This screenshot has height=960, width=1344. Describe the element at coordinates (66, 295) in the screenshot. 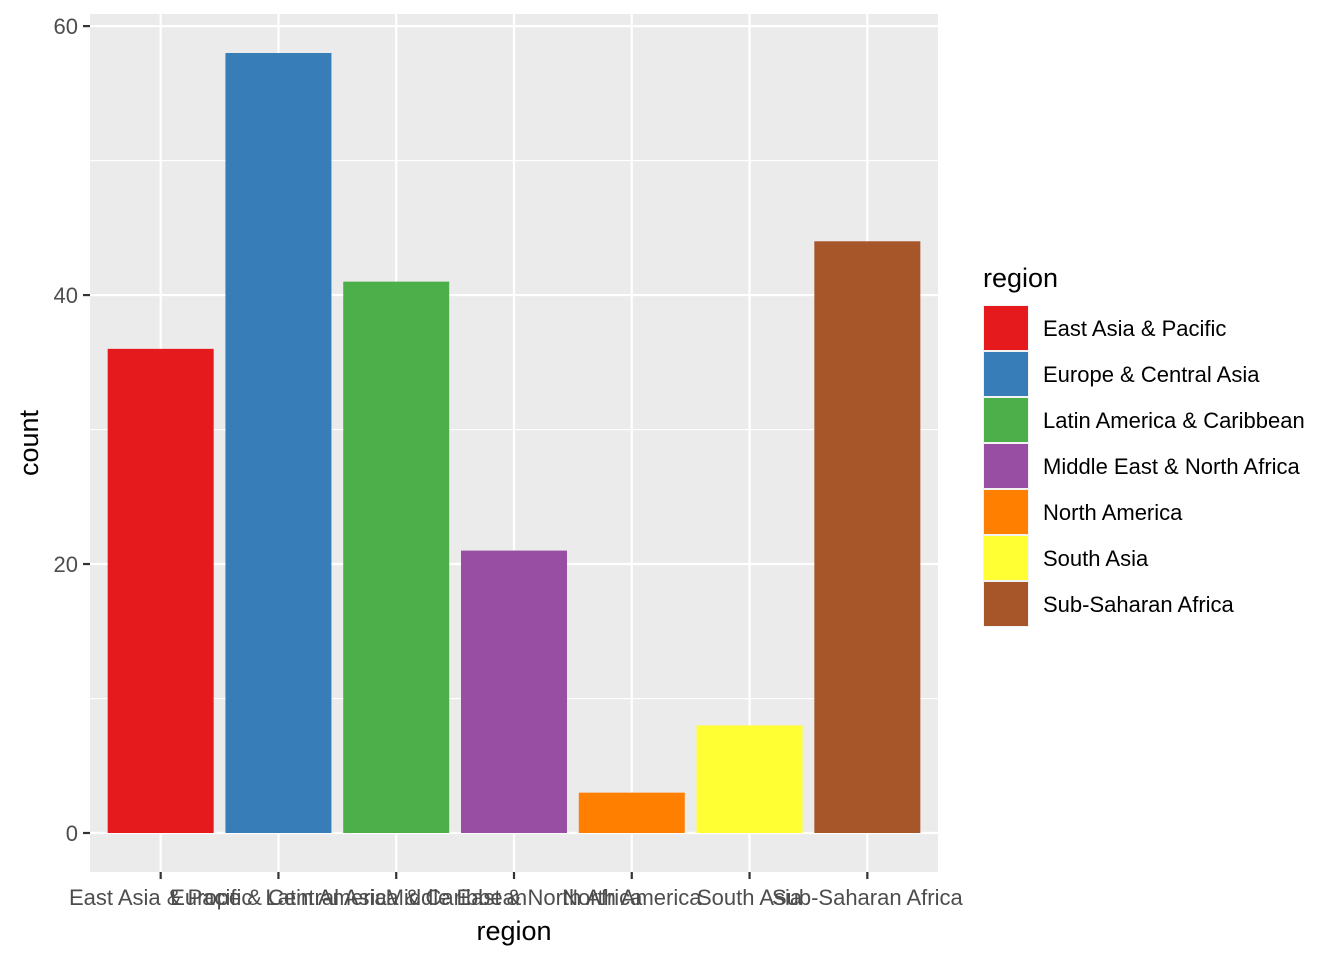

I see `y-tick-label: 40` at that location.